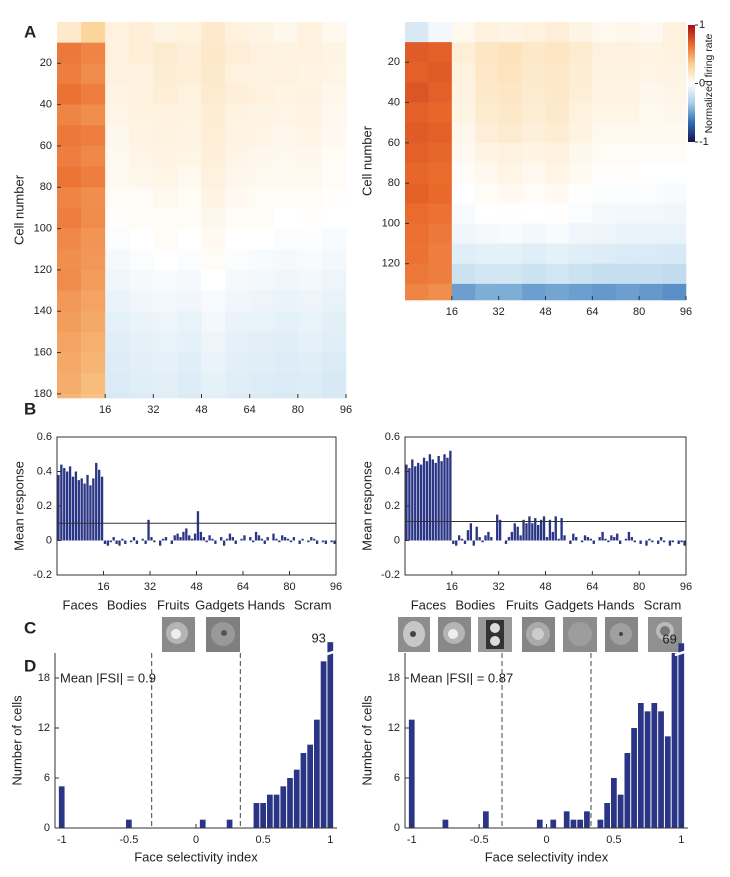 Image resolution: width=730 pixels, height=877 pixels. What do you see at coordinates (479, 840) in the screenshot?
I see `x-tick-label: -0.5` at bounding box center [479, 840].